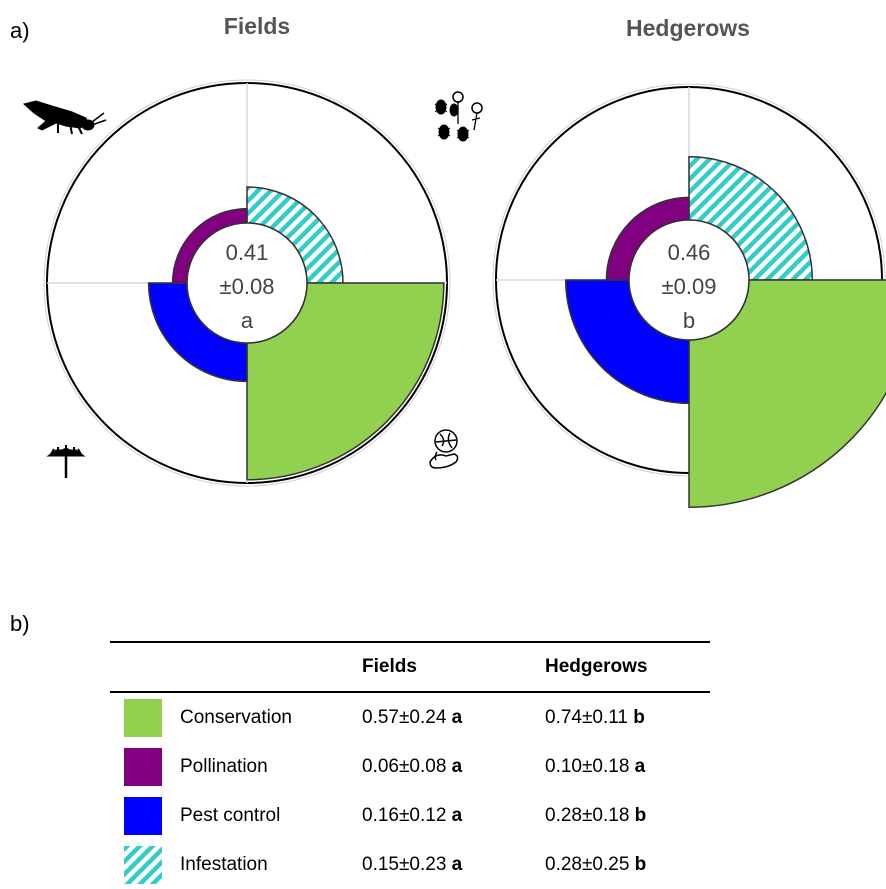 Image resolution: width=886 pixels, height=889 pixels. I want to click on hedgerows-value-cell: 0.28±0.18 b, so click(627, 815).